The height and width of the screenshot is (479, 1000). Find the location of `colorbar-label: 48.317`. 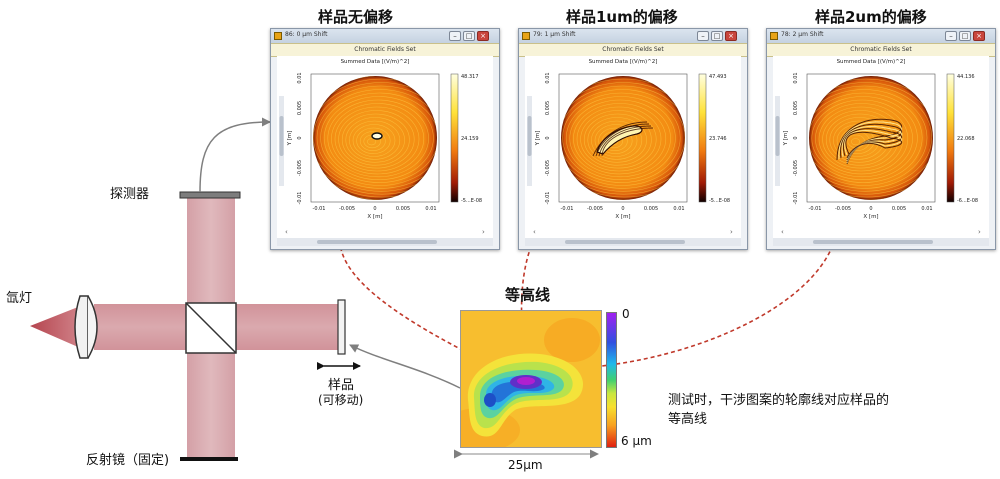

colorbar-label: 48.317 is located at coordinates (470, 77).